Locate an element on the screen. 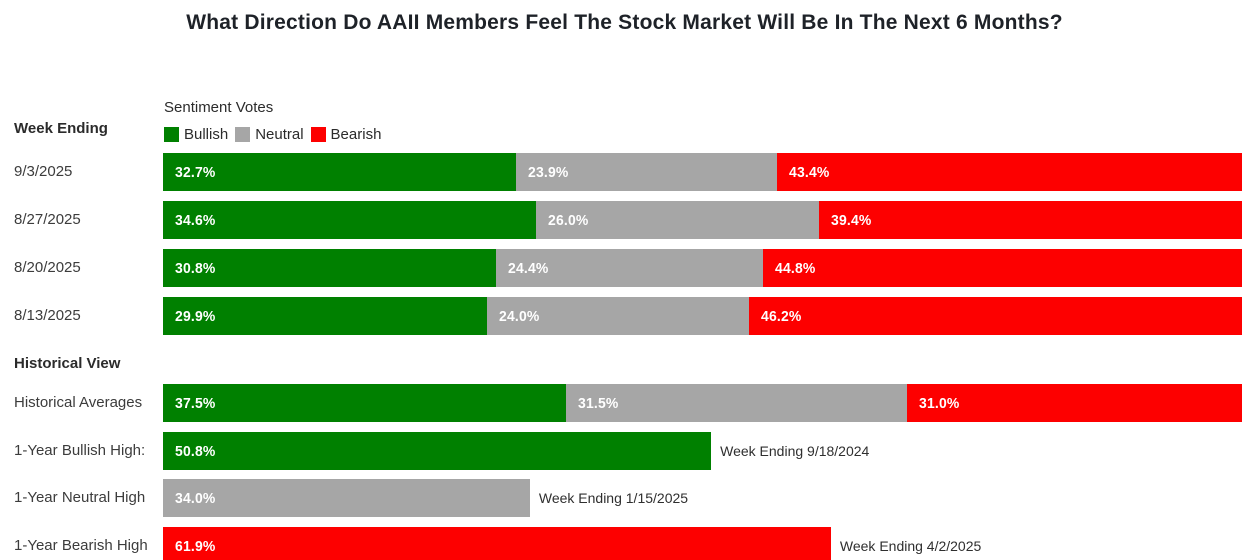 The height and width of the screenshot is (560, 1249). bar-value-label: 46.2% is located at coordinates (781, 316).